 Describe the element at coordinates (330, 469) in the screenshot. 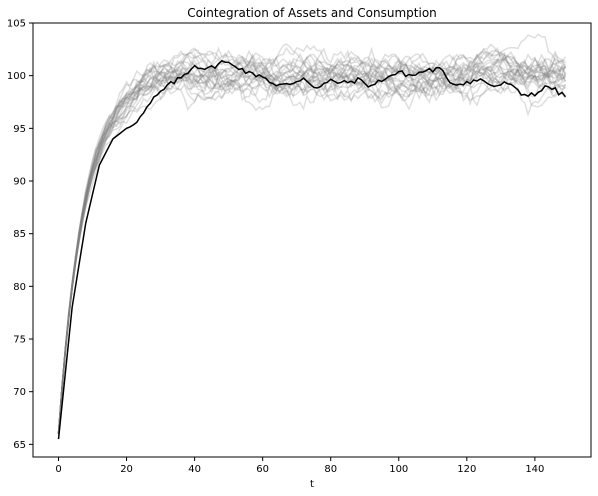

I see `x-tick-label: 80` at that location.